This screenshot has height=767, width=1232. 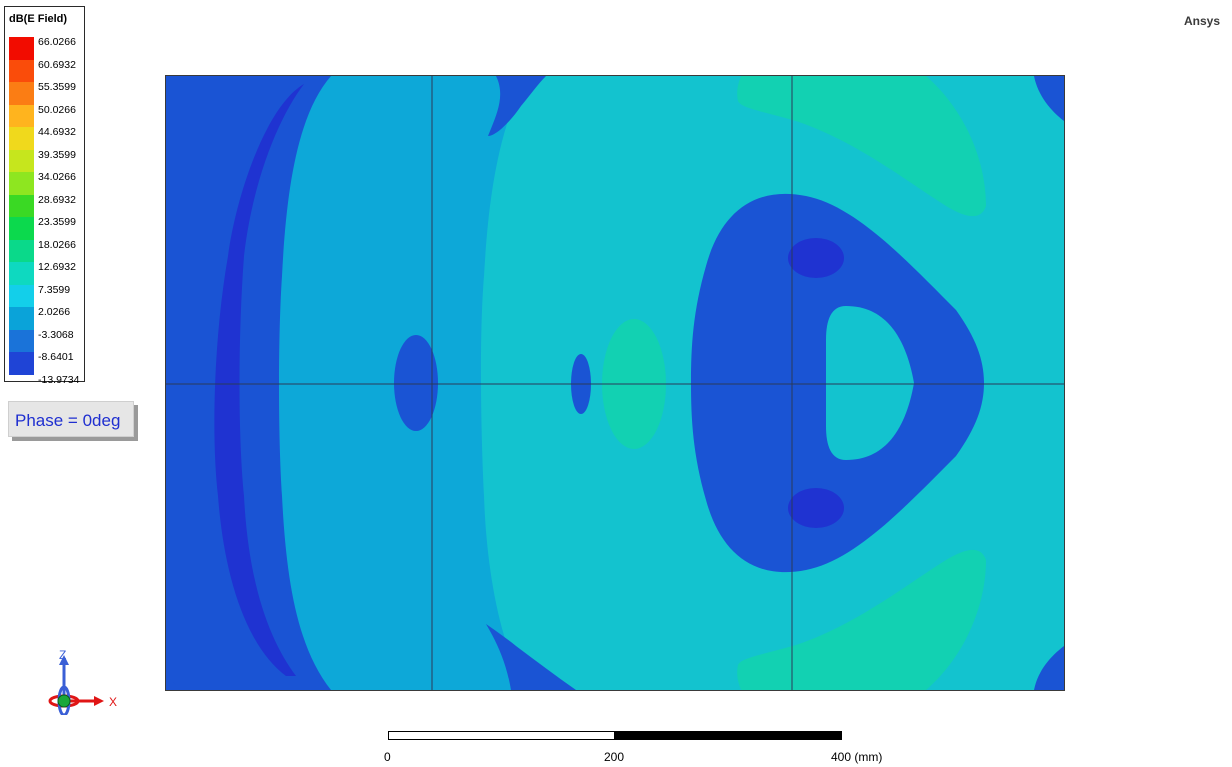 I want to click on field-blob-left, so click(x=416, y=383).